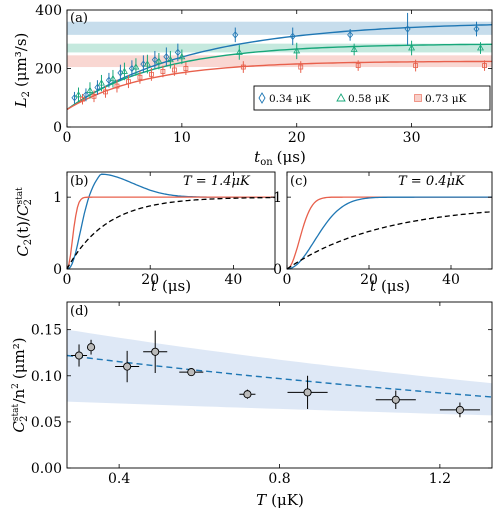 The height and width of the screenshot is (516, 497). What do you see at coordinates (171, 286) in the screenshot?
I see `panel-b-xlabel: t (μs)` at bounding box center [171, 286].